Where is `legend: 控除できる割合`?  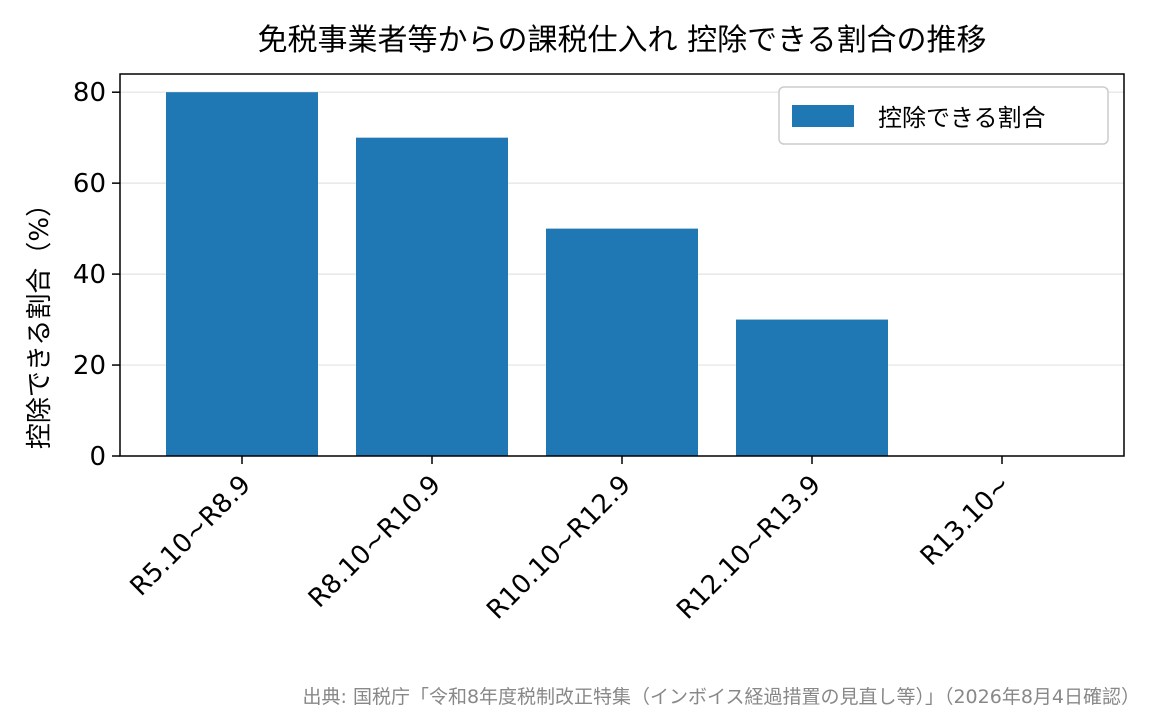
legend: 控除できる割合 is located at coordinates (943, 115).